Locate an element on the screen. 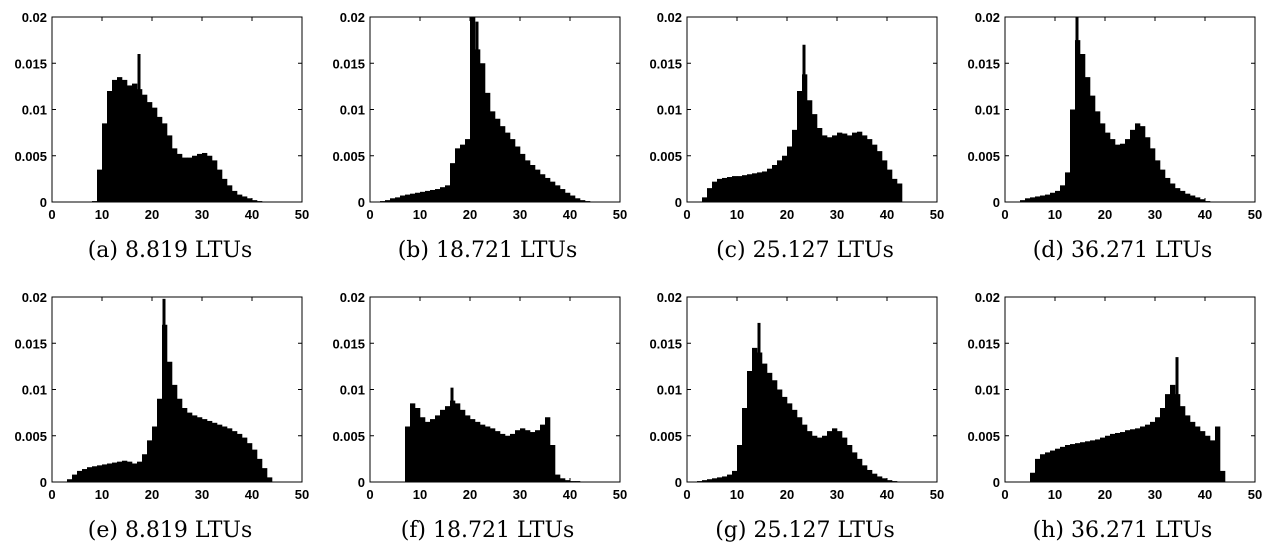 The image size is (1275, 553). panel-caption: (h) 36.271 LTUs is located at coordinates (1123, 530).